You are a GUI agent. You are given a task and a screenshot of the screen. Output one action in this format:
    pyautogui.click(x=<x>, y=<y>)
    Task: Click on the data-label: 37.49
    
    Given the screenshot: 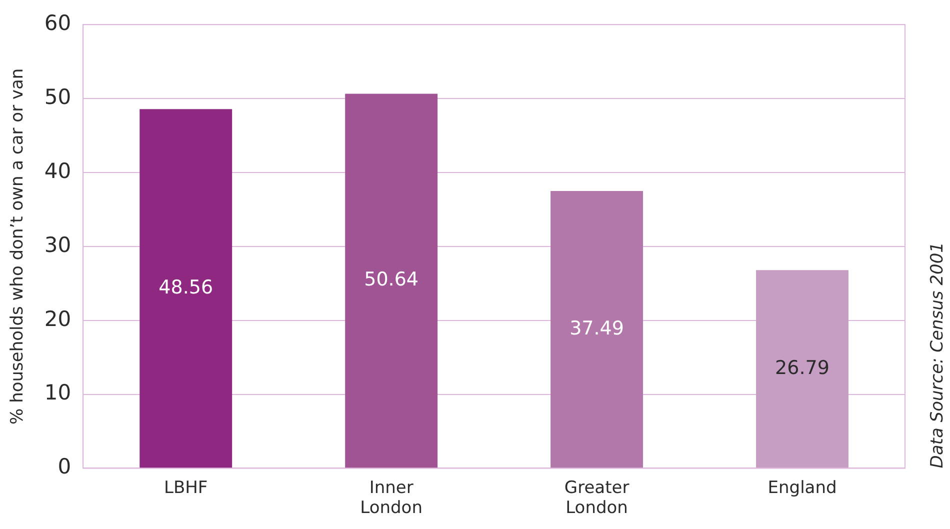 What is the action you would take?
    pyautogui.click(x=597, y=328)
    